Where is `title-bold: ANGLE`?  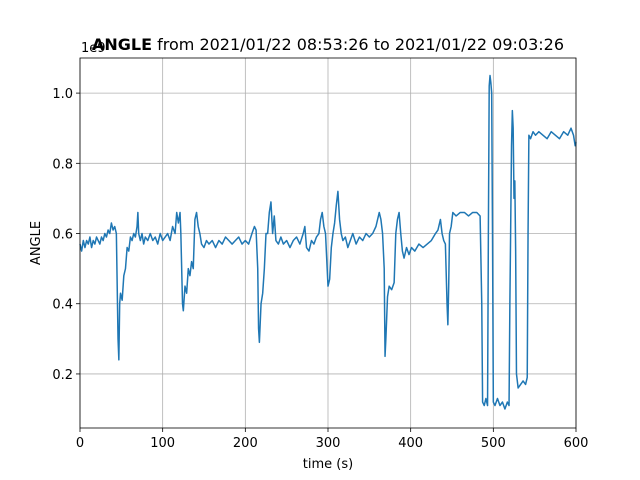 title-bold: ANGLE is located at coordinates (122, 44).